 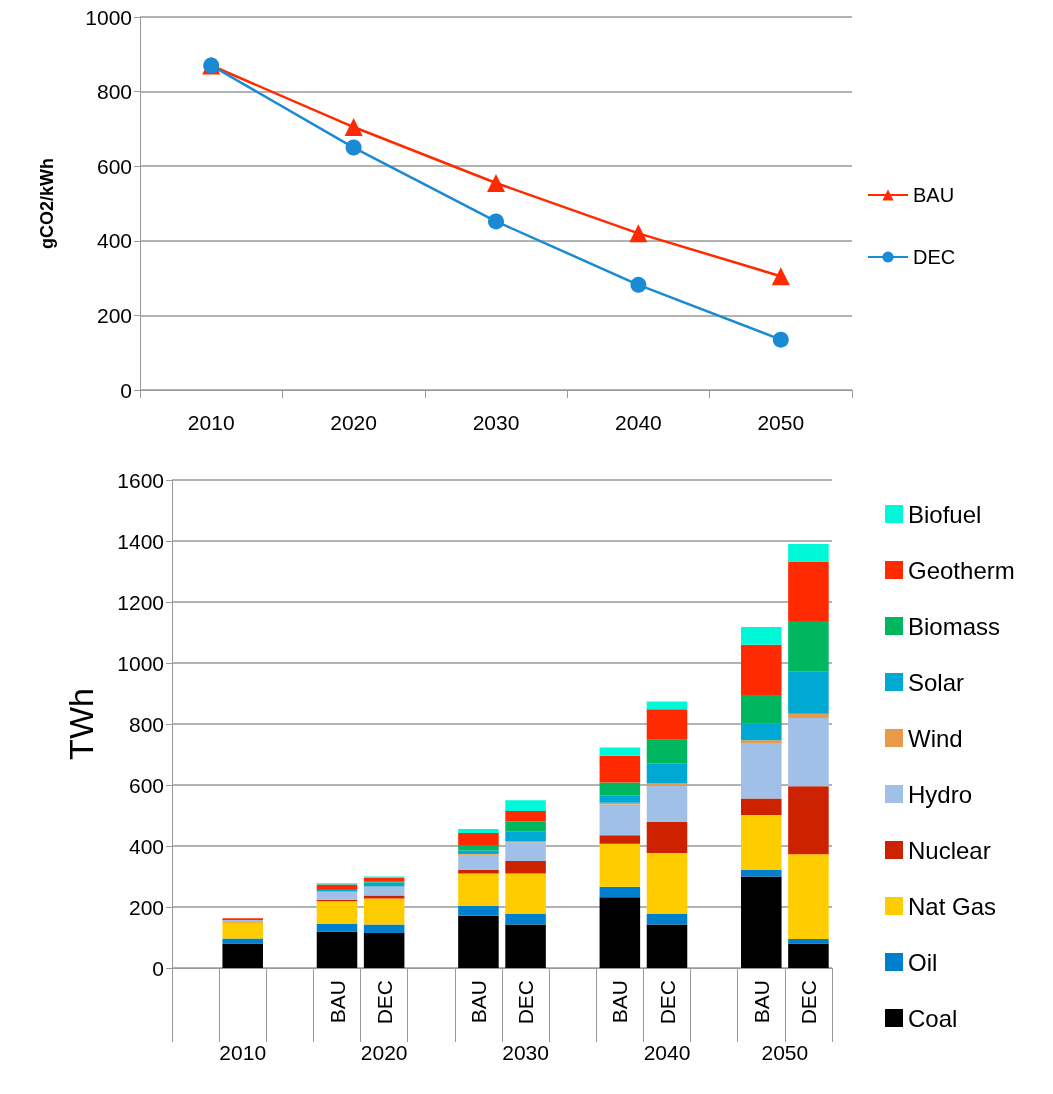 What do you see at coordinates (961, 570) in the screenshot?
I see `legend-label: Geotherm` at bounding box center [961, 570].